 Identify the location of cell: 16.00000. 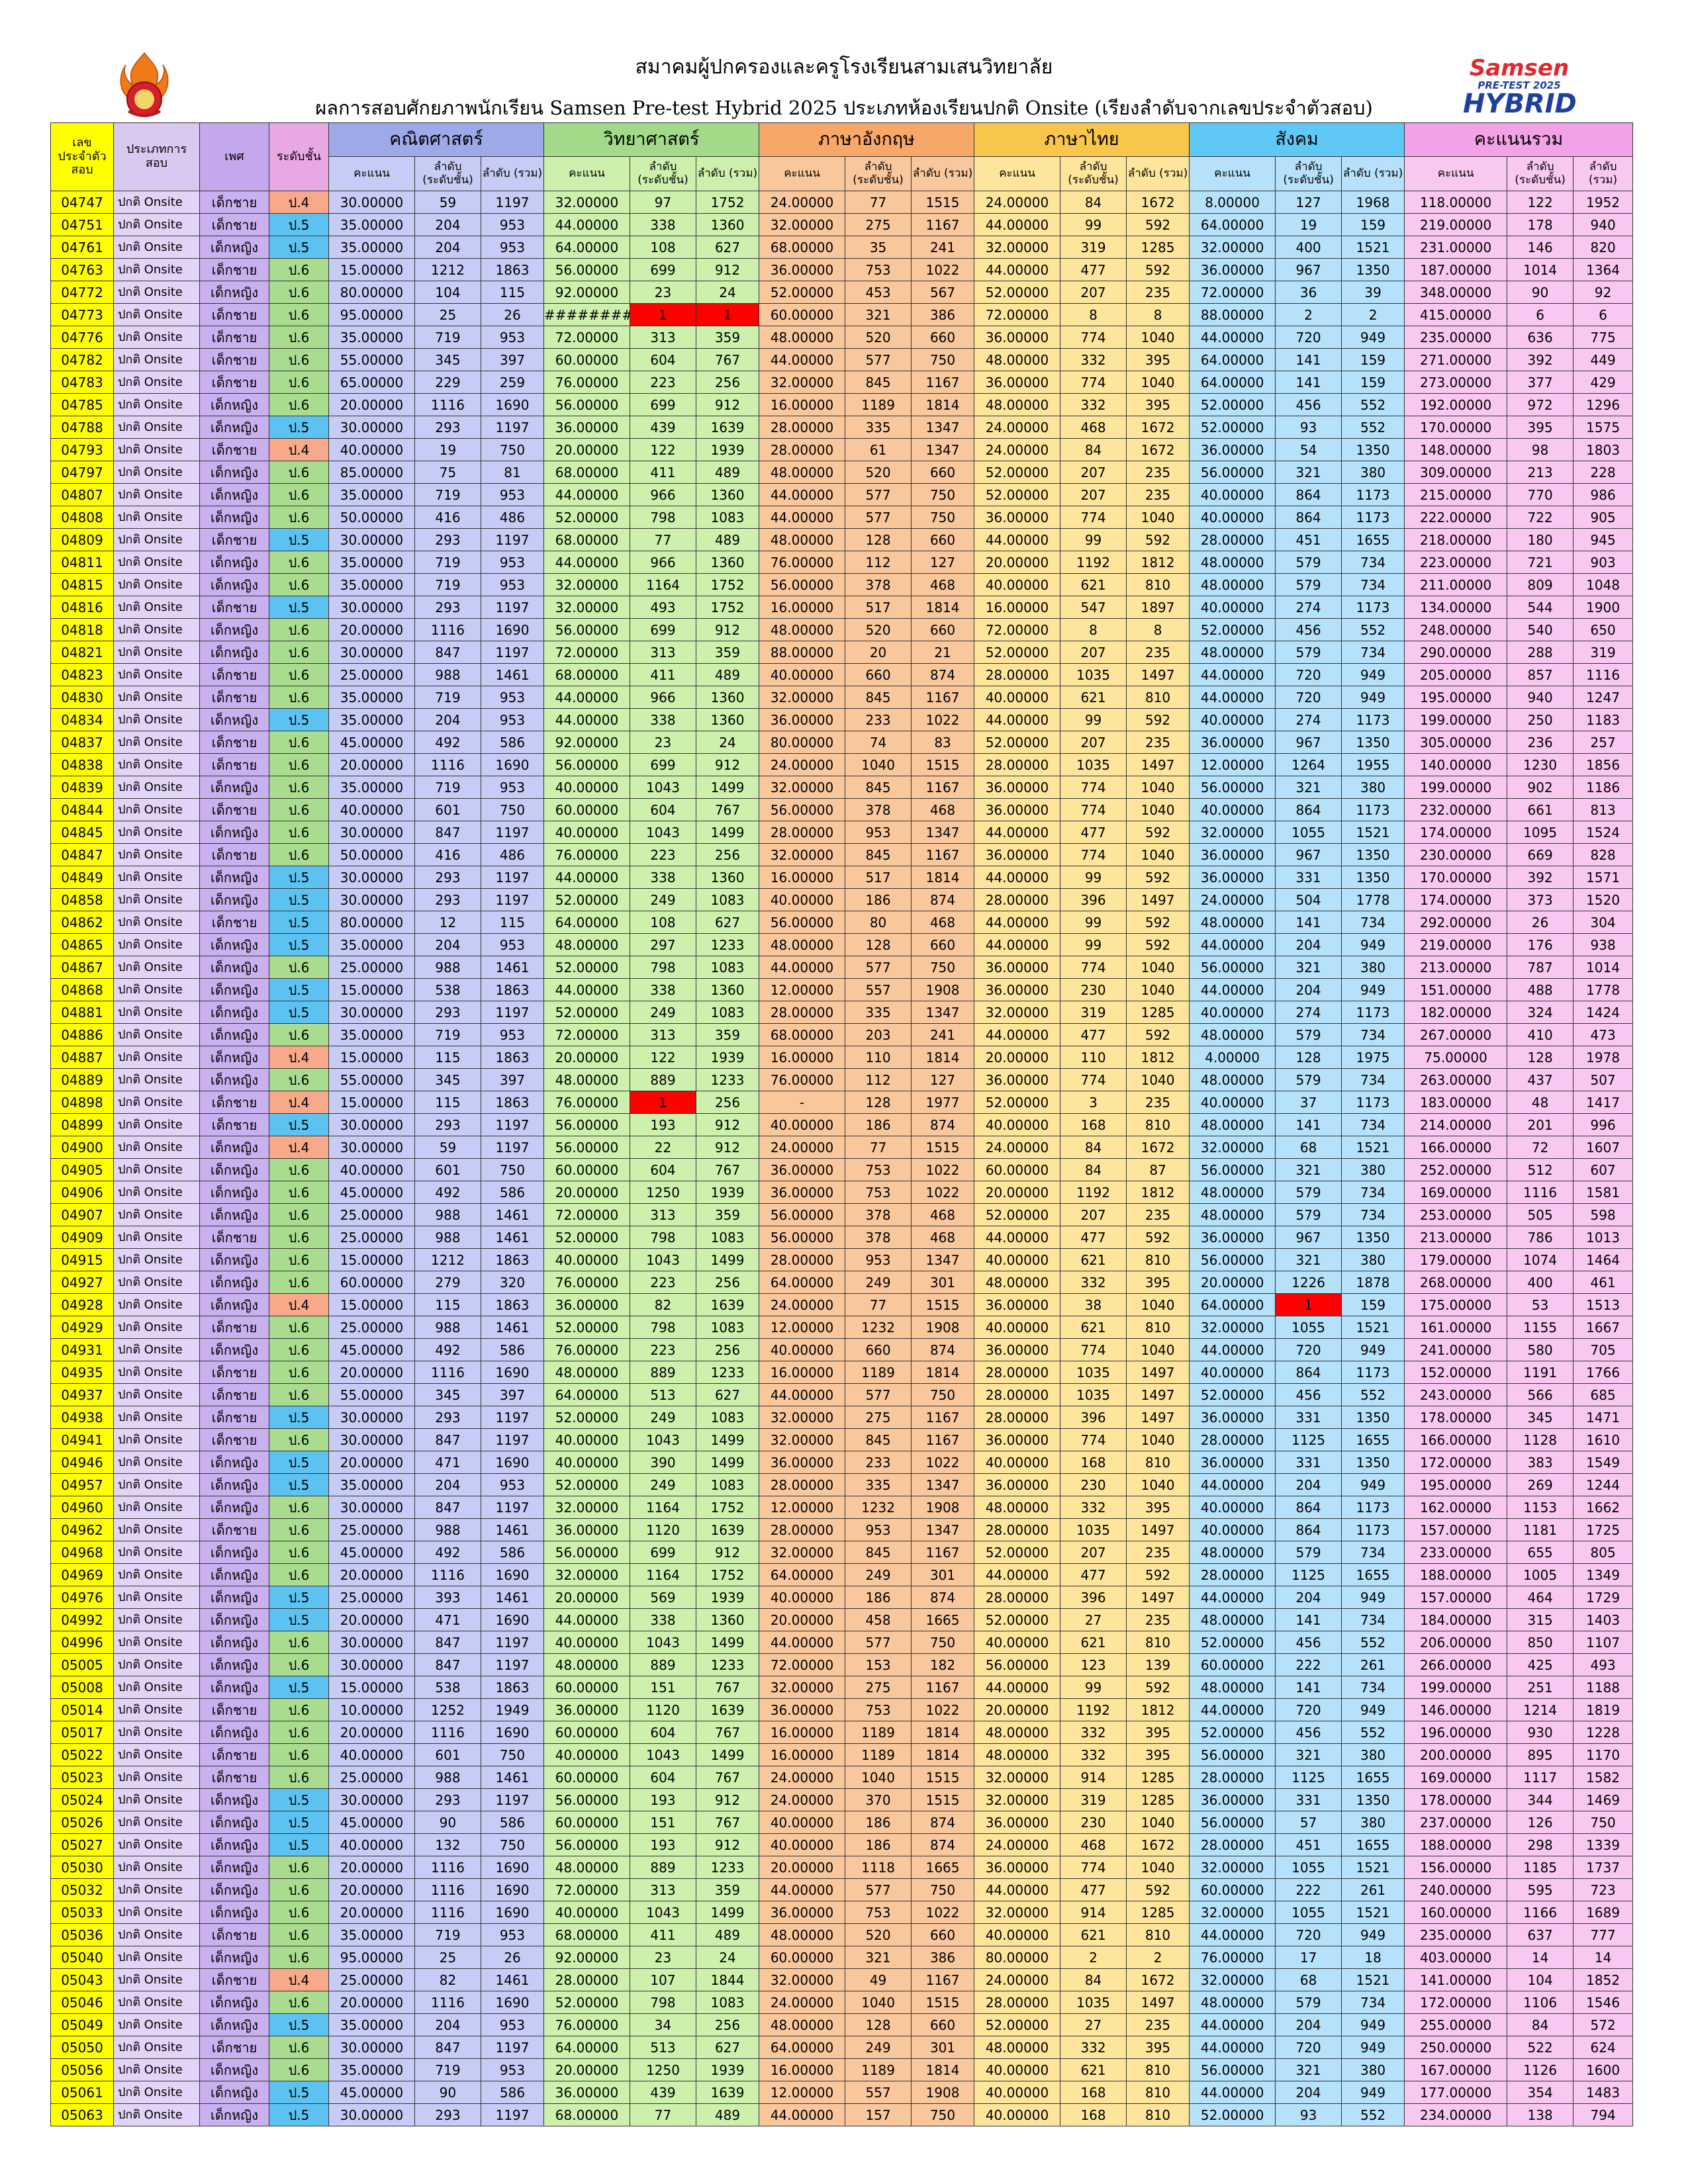
(802, 877).